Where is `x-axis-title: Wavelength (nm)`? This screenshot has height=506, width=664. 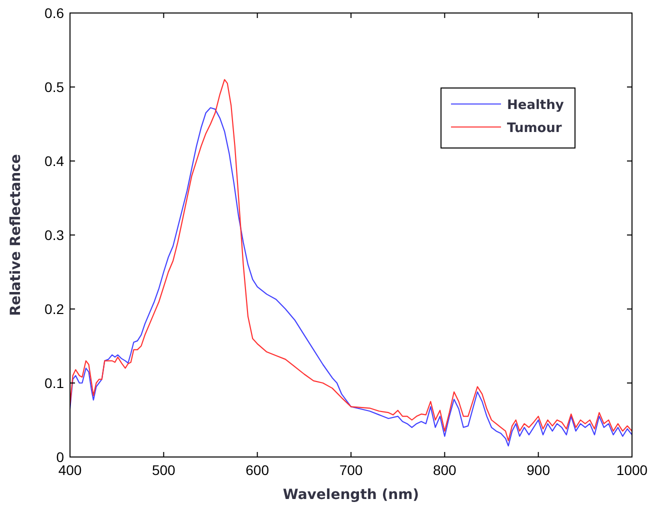
x-axis-title: Wavelength (nm) is located at coordinates (351, 495).